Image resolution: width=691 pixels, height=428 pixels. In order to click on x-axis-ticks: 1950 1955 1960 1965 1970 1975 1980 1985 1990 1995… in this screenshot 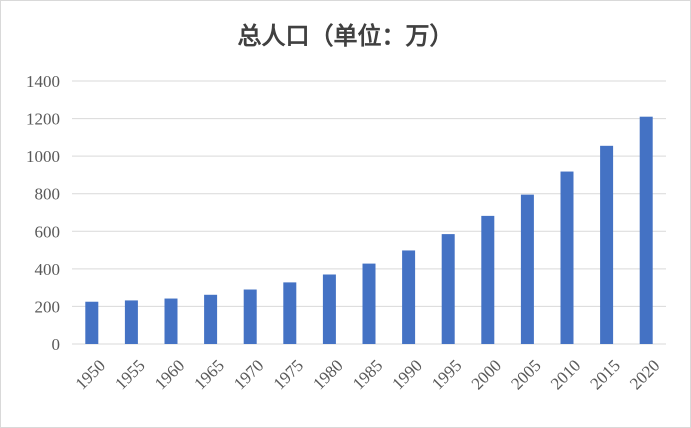, I will do `click(368, 374)`.